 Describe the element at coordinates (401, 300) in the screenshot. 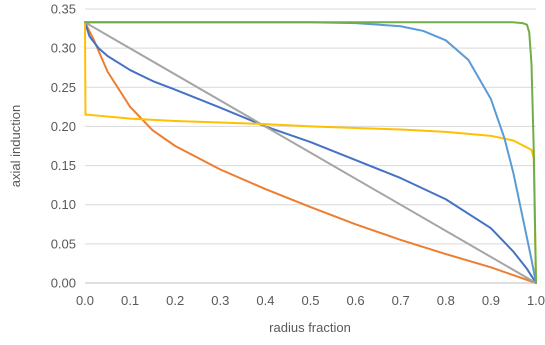

I see `x-tick-label: 0.7` at that location.